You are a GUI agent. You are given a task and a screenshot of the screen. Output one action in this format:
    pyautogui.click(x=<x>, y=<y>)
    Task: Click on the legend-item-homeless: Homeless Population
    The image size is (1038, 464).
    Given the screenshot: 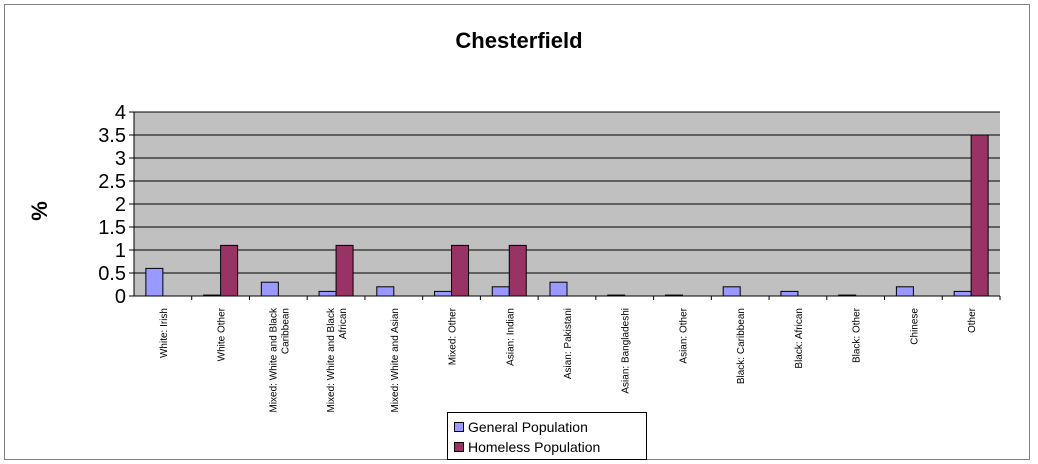 What is the action you would take?
    pyautogui.click(x=527, y=447)
    